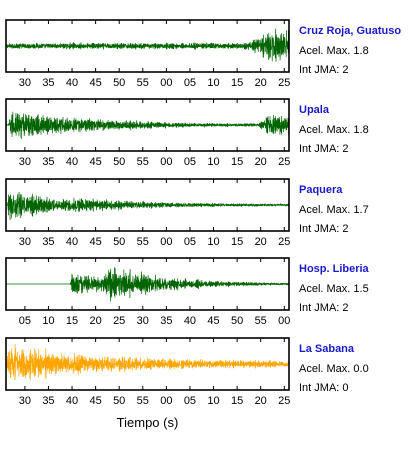  What do you see at coordinates (324, 388) in the screenshot?
I see `jma-intensity: Int JMA: 0` at bounding box center [324, 388].